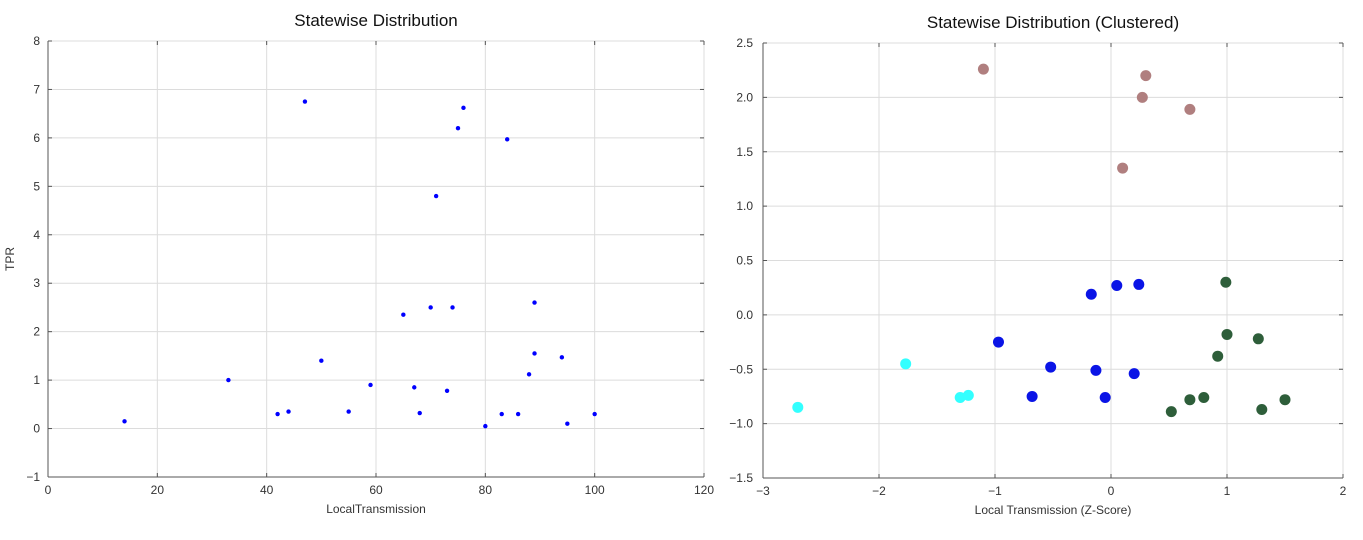 This screenshot has width=1363, height=540. I want to click on y-tick-label: 0, so click(36, 429).